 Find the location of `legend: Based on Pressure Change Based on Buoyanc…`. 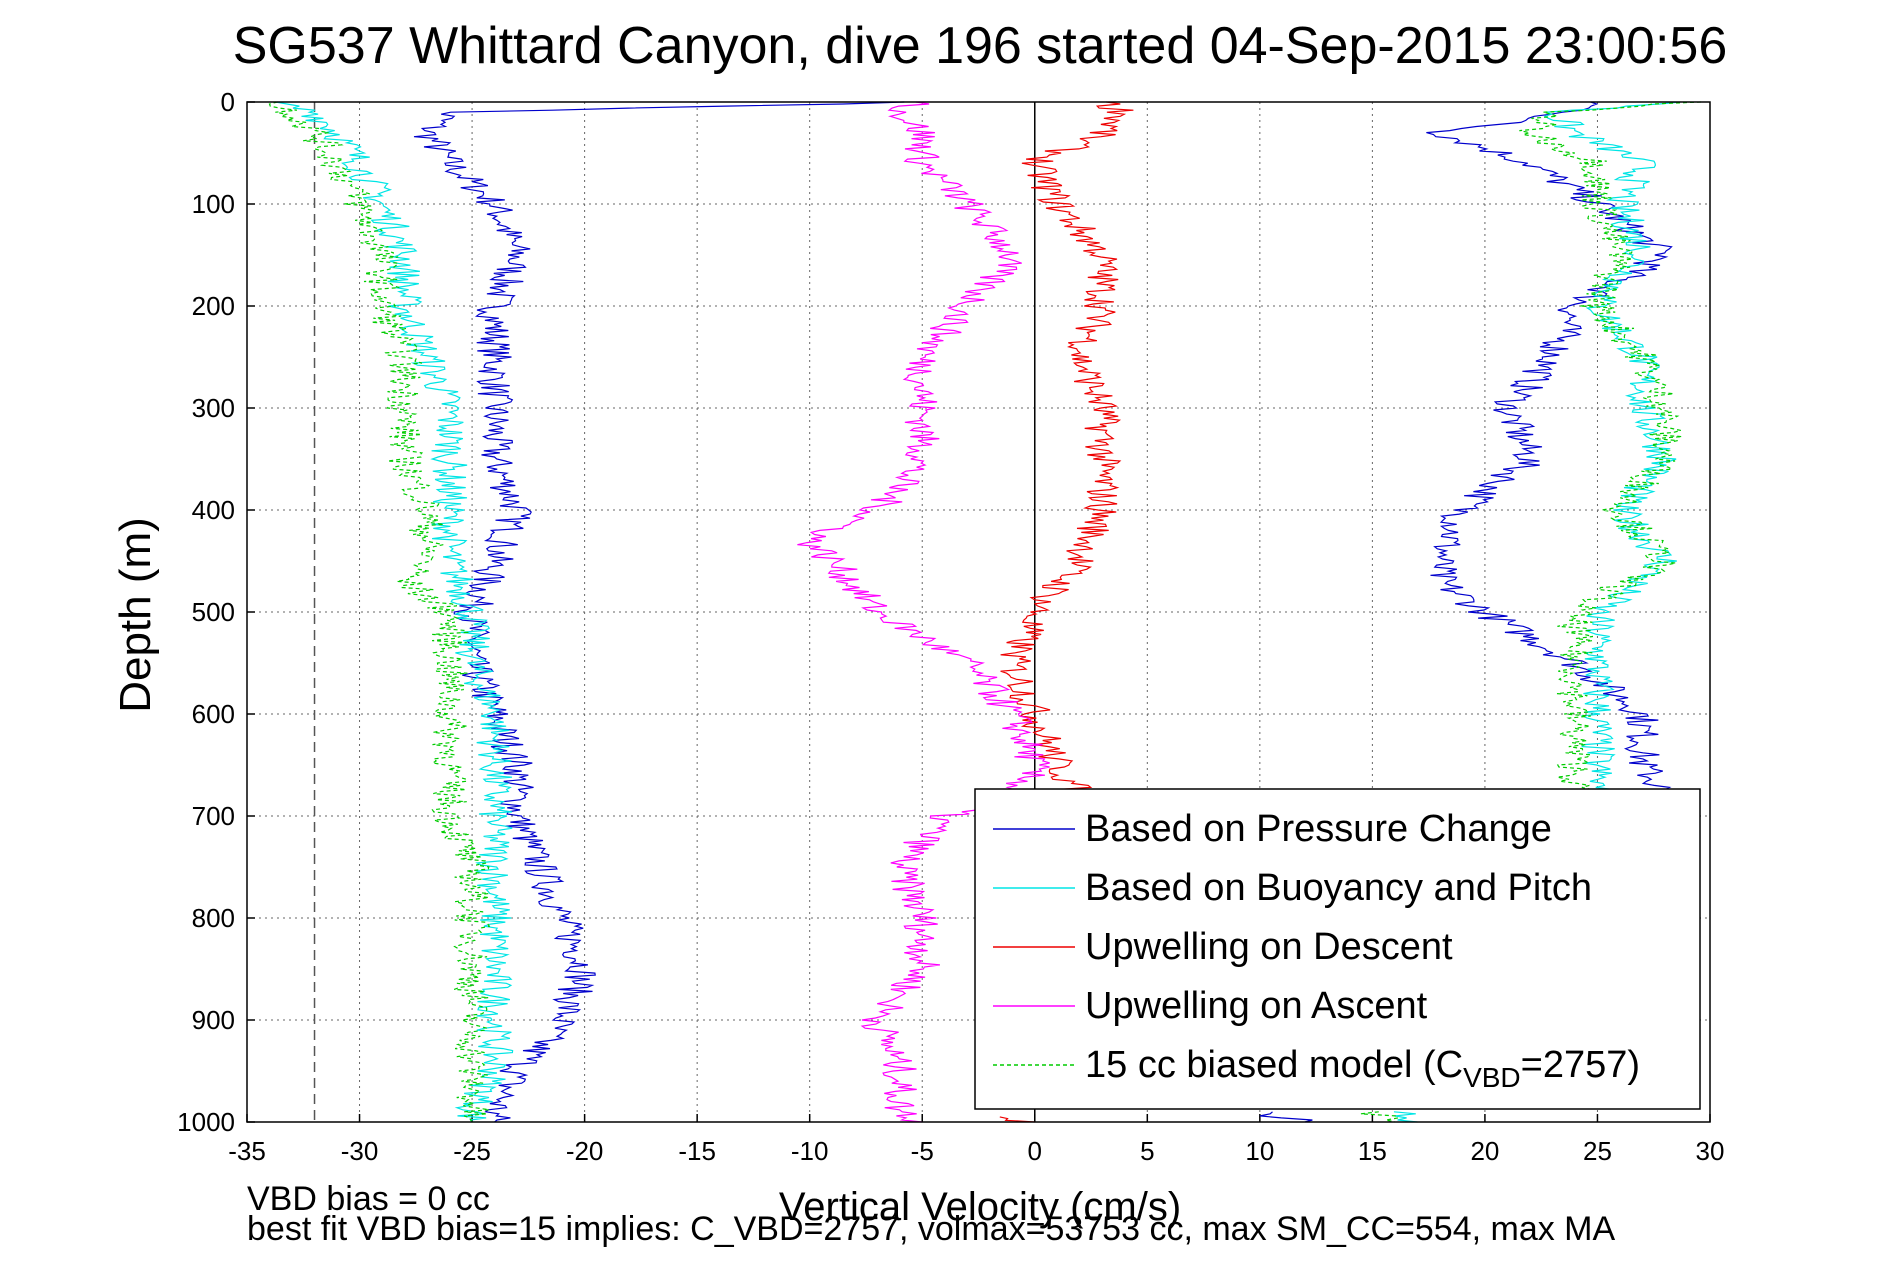

legend: Based on Pressure Change Based on Buoyanc… is located at coordinates (1337, 949).